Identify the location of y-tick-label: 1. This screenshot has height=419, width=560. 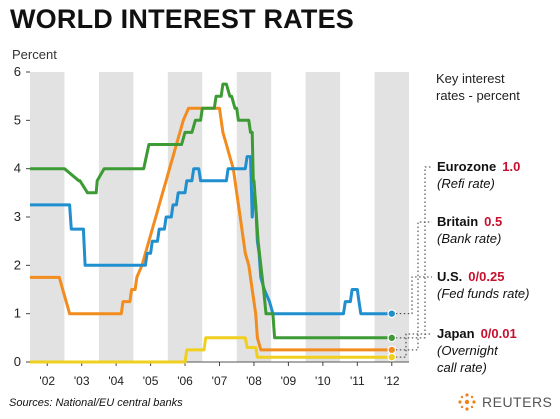
(17, 313).